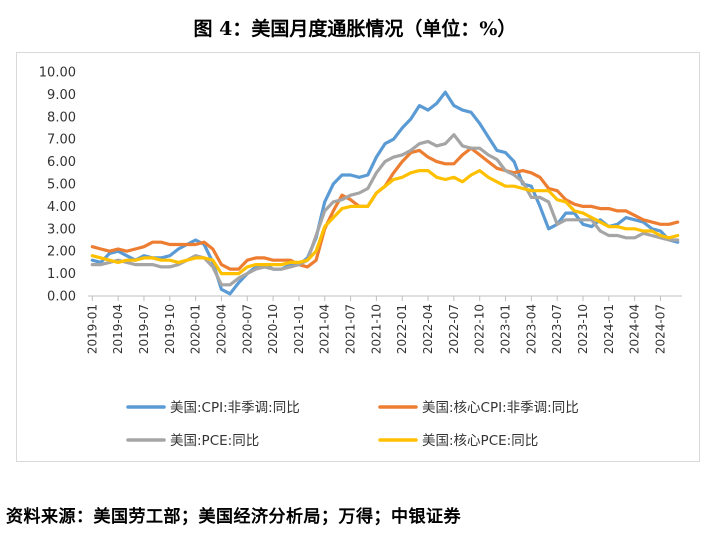  Describe the element at coordinates (61, 229) in the screenshot. I see `y-tick-label: 3.00` at that location.